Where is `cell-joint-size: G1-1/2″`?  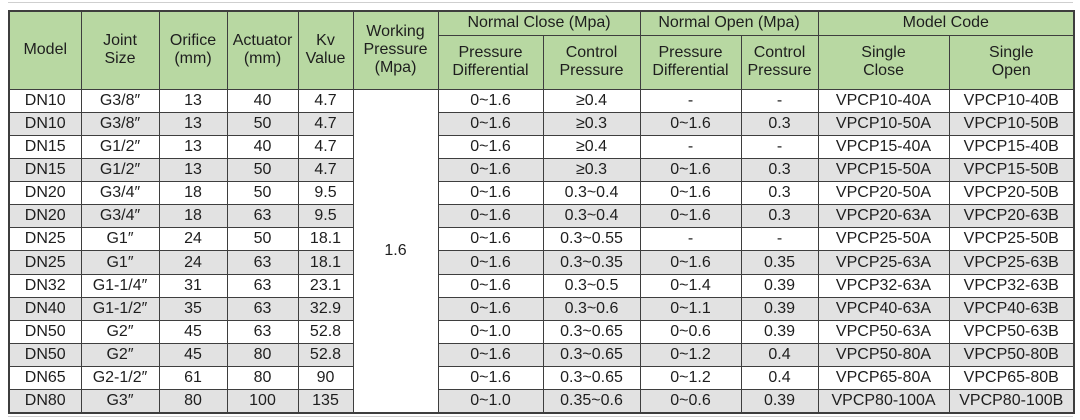
cell-joint-size: G1-1/2″ is located at coordinates (120, 308).